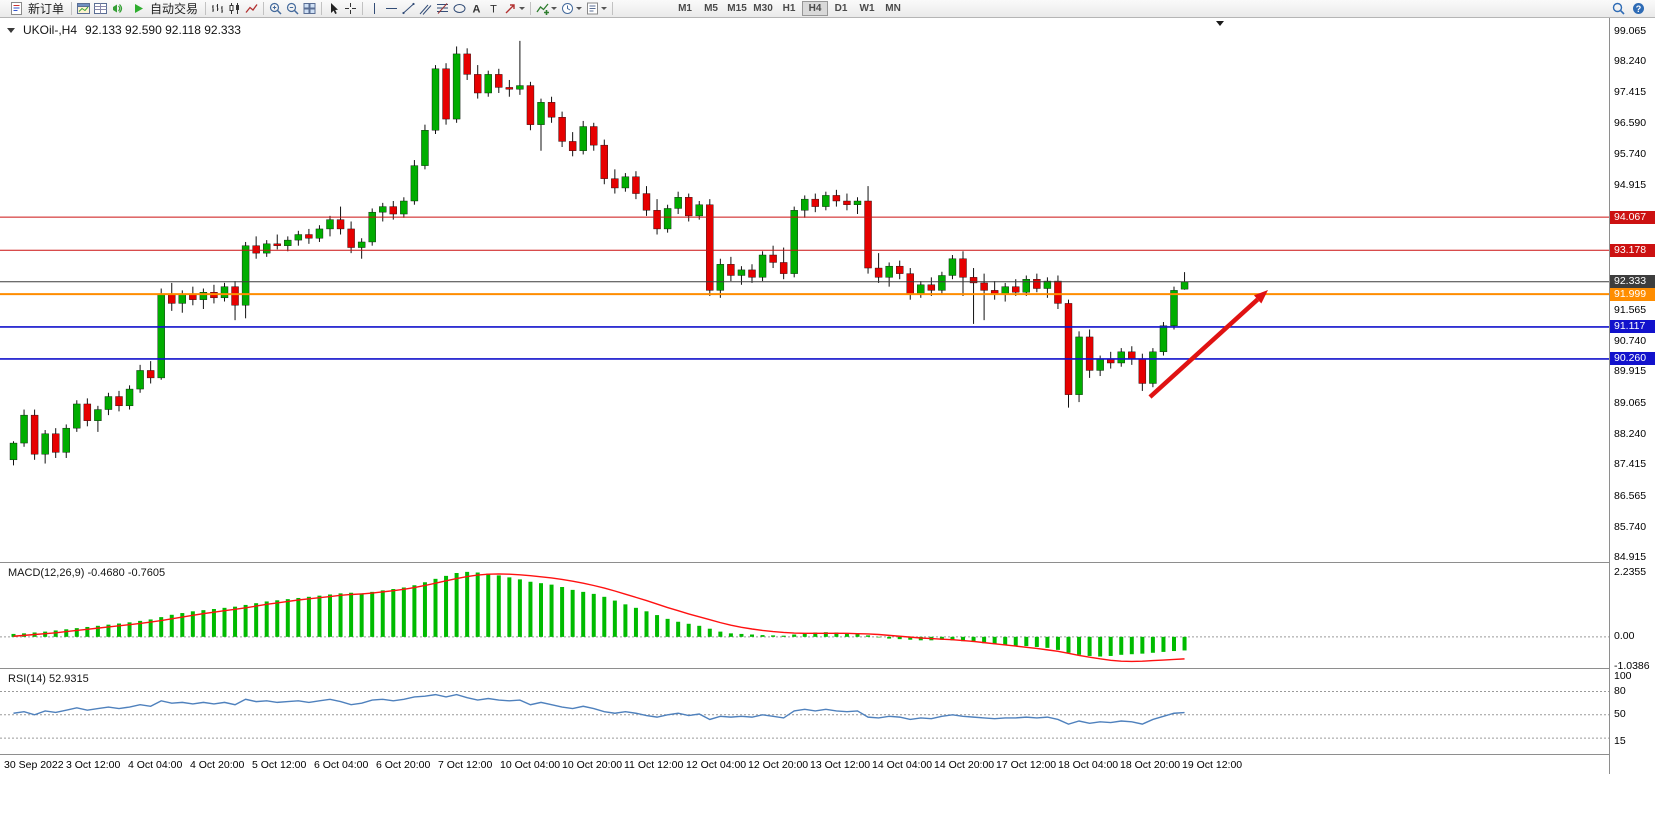 This screenshot has width=1655, height=819. Describe the element at coordinates (711, 8) in the screenshot. I see `timeframe-button-m5: M5` at that location.